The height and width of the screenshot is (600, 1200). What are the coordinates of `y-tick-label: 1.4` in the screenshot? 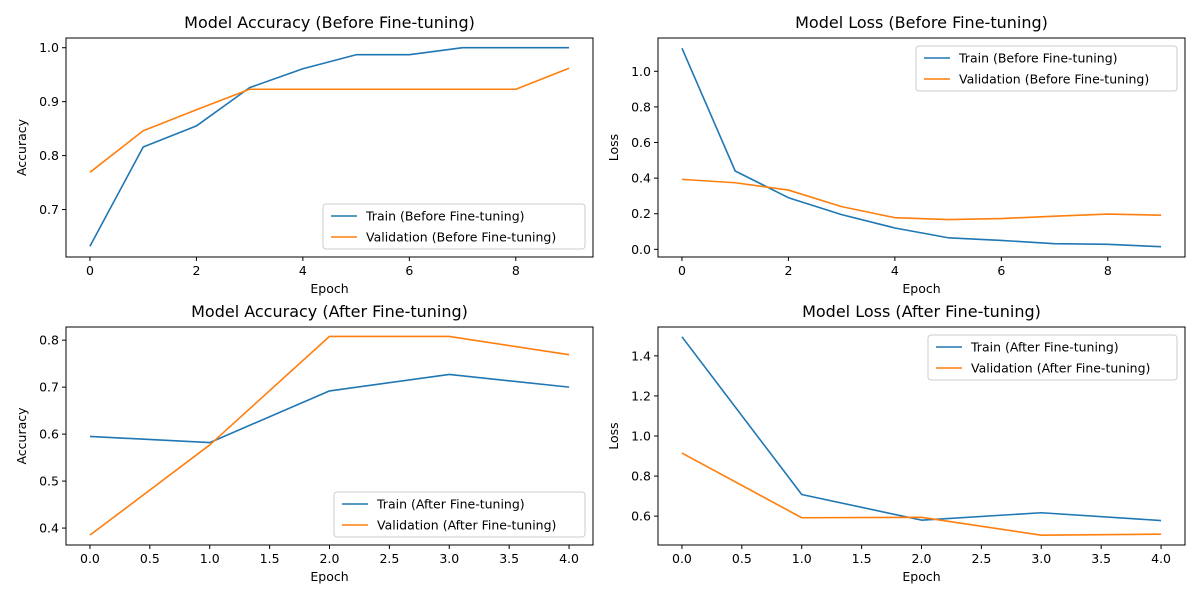 It's located at (641, 355).